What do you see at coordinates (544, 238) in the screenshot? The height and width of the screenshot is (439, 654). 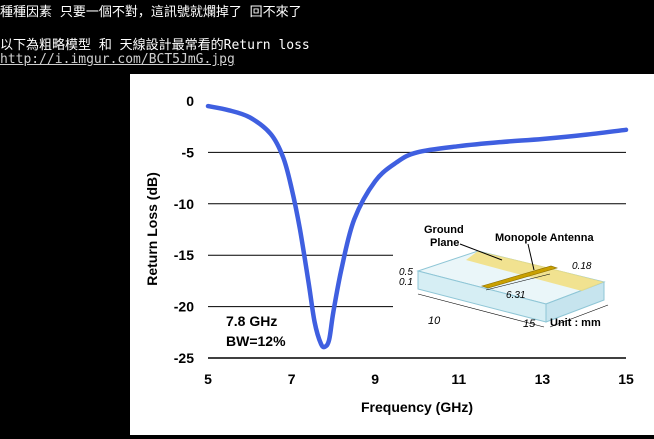 I see `inset-label-monopole: Monopole Antenna` at bounding box center [544, 238].